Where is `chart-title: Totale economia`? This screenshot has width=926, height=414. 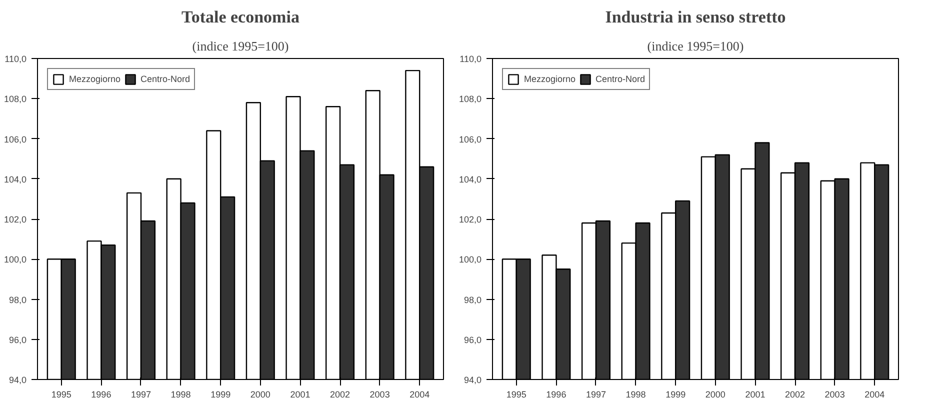
chart-title: Totale economia is located at coordinates (241, 17).